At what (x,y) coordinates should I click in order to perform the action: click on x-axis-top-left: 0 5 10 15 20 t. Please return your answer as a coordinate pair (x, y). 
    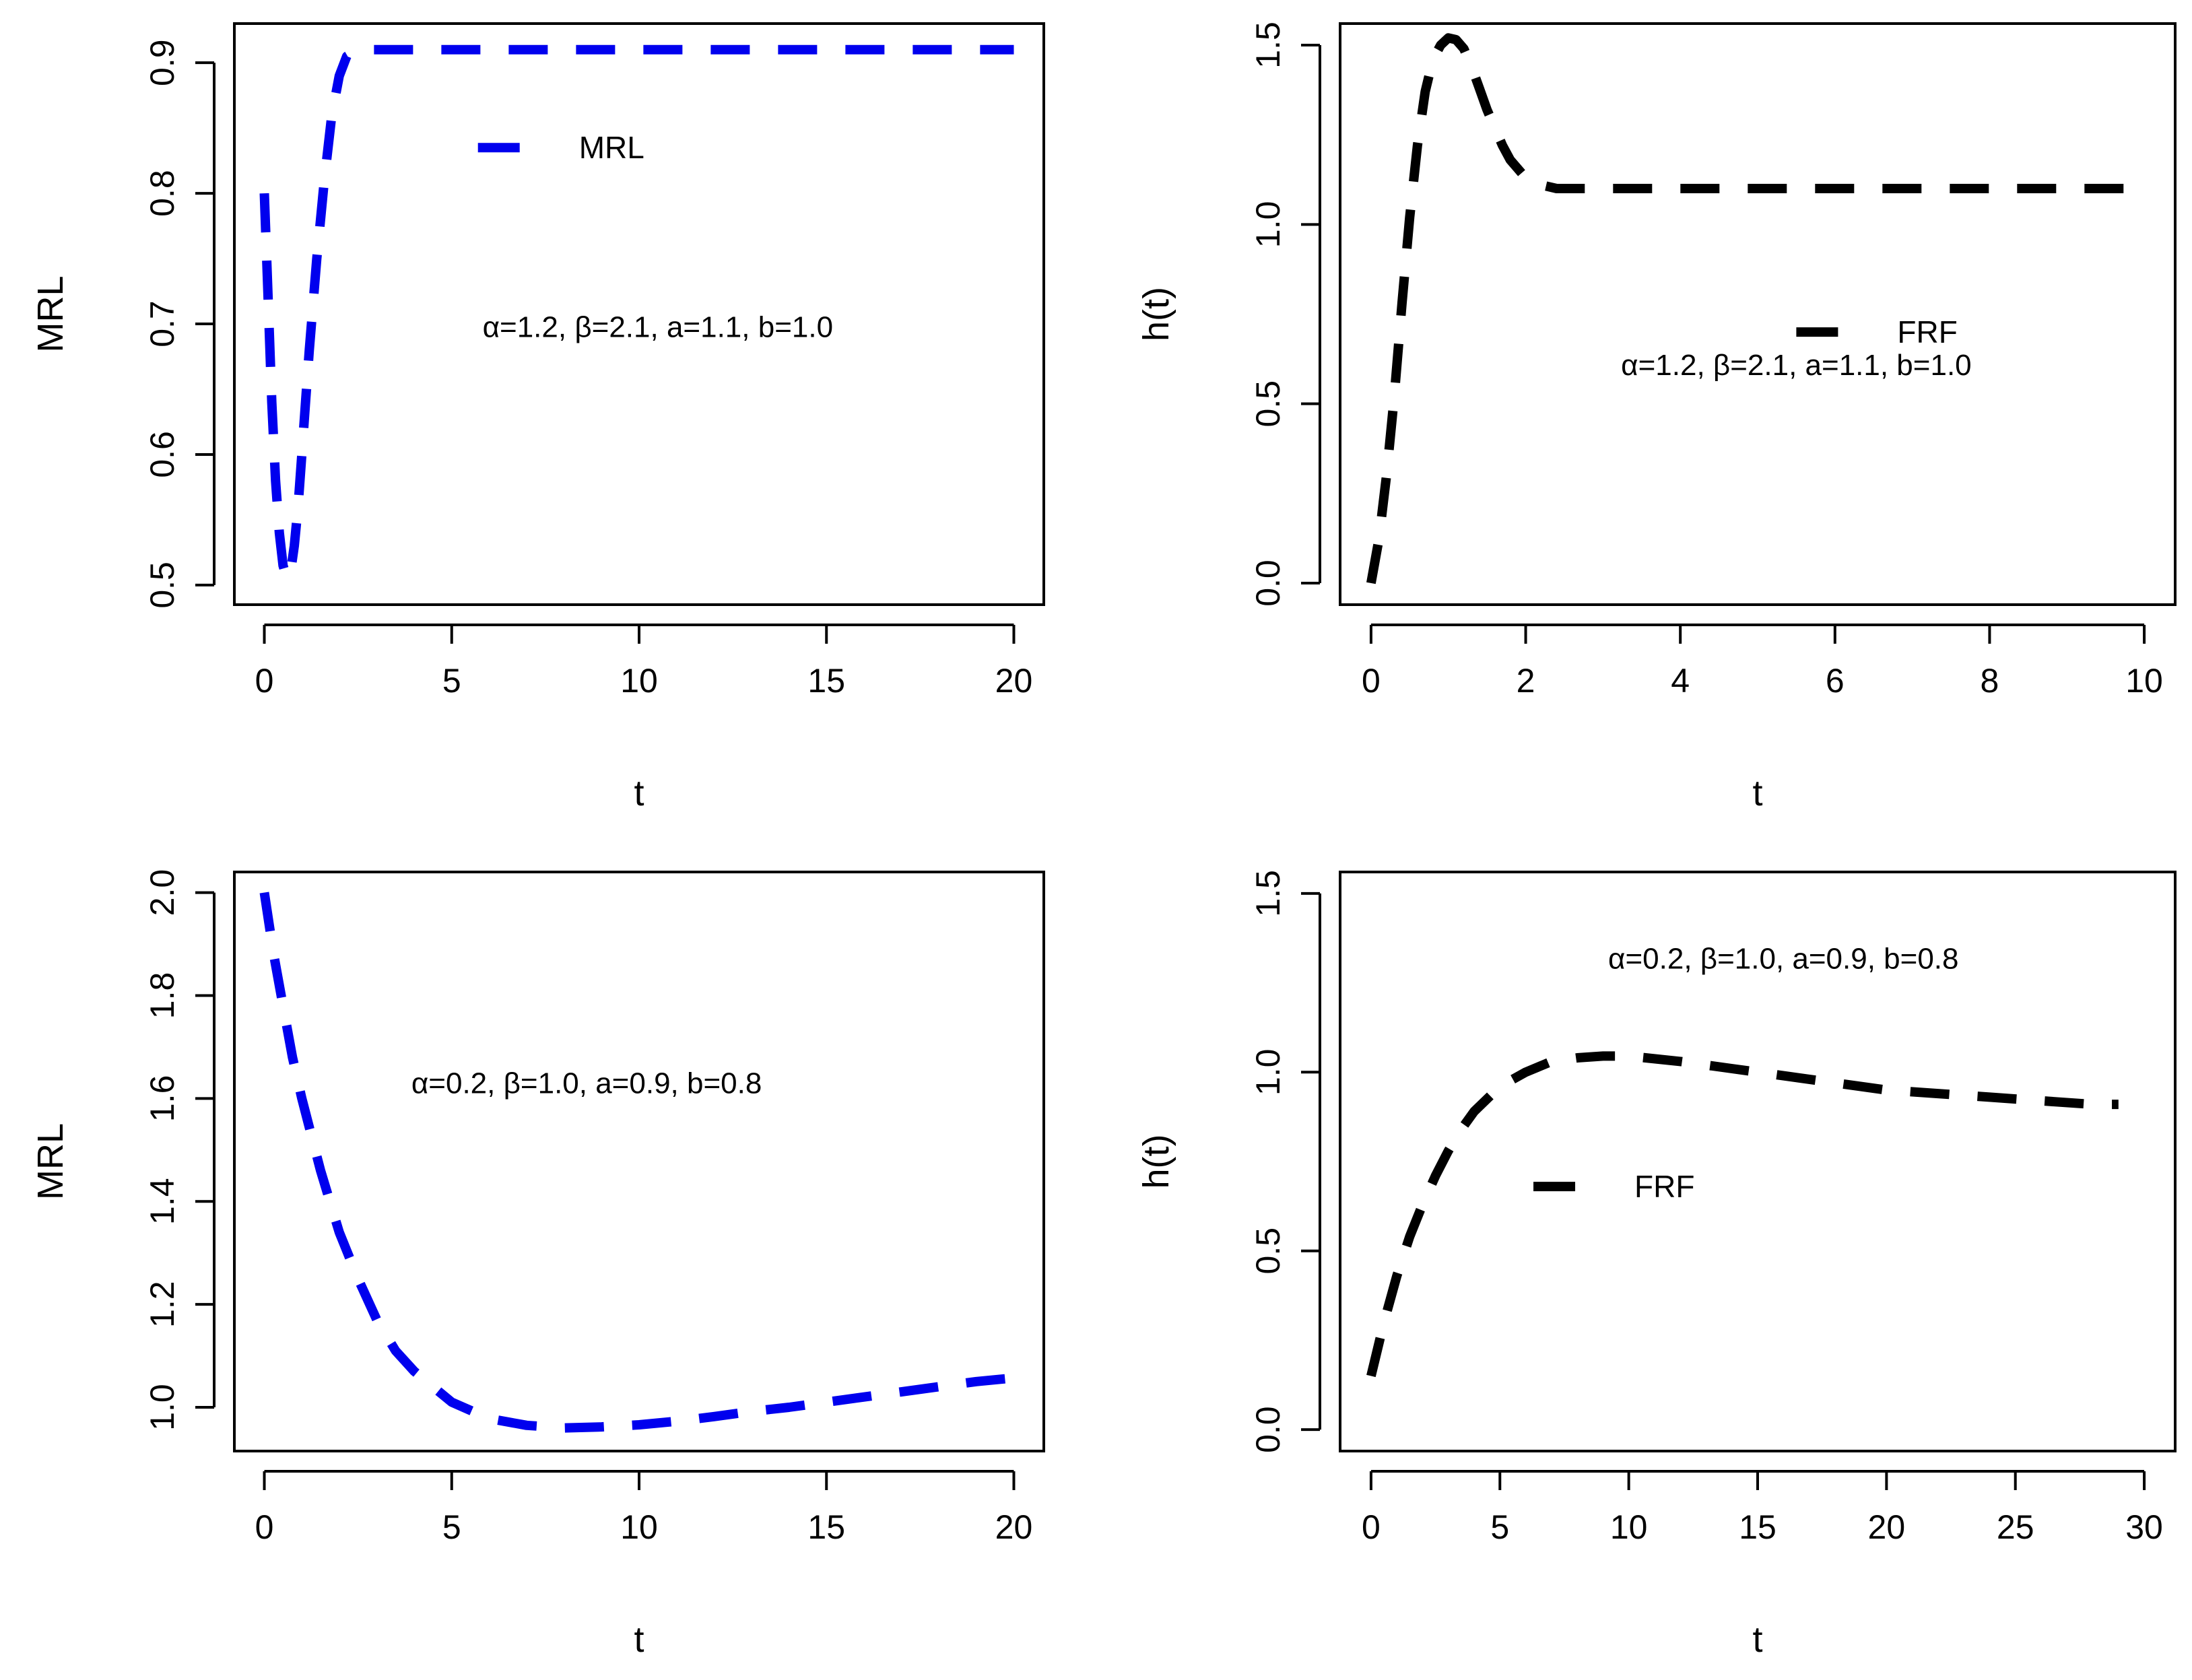
    Looking at the image, I should click on (644, 718).